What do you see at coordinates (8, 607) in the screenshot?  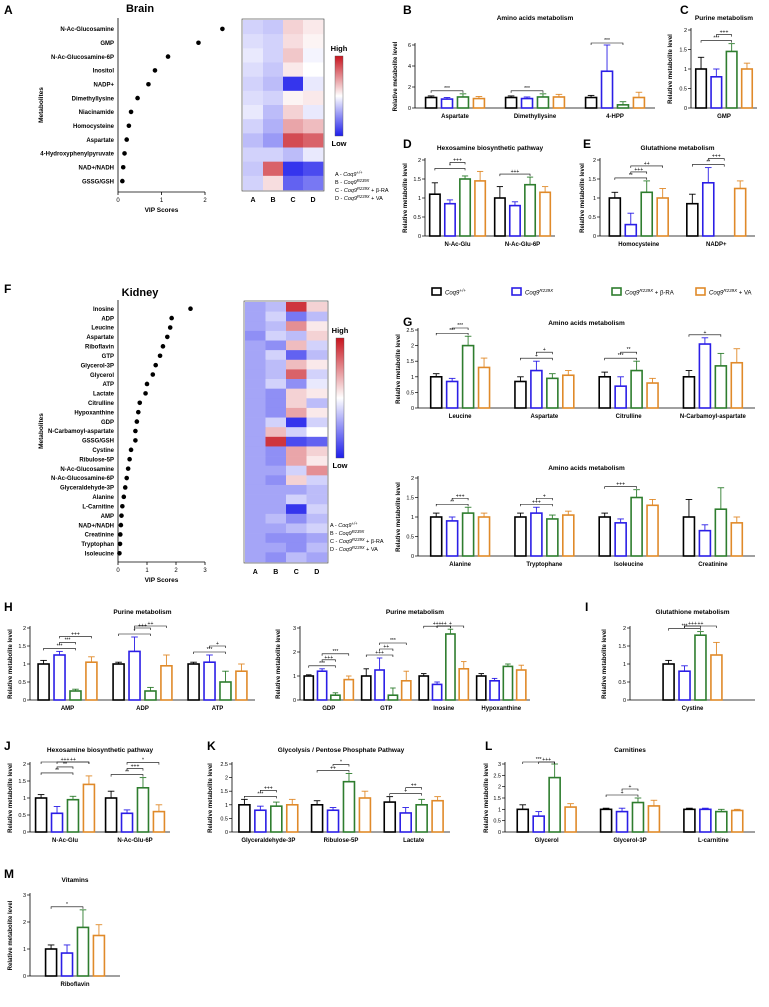 I see `panel-letter: H` at bounding box center [8, 607].